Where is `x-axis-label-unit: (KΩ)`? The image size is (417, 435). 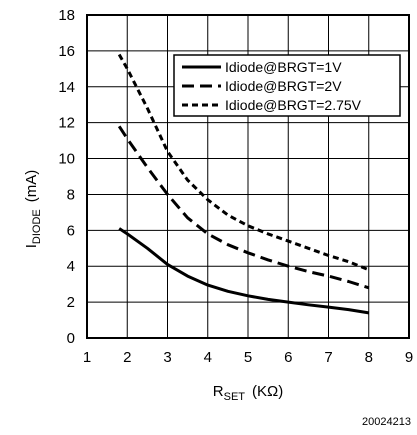 x-axis-label-unit: (KΩ) is located at coordinates (267, 391).